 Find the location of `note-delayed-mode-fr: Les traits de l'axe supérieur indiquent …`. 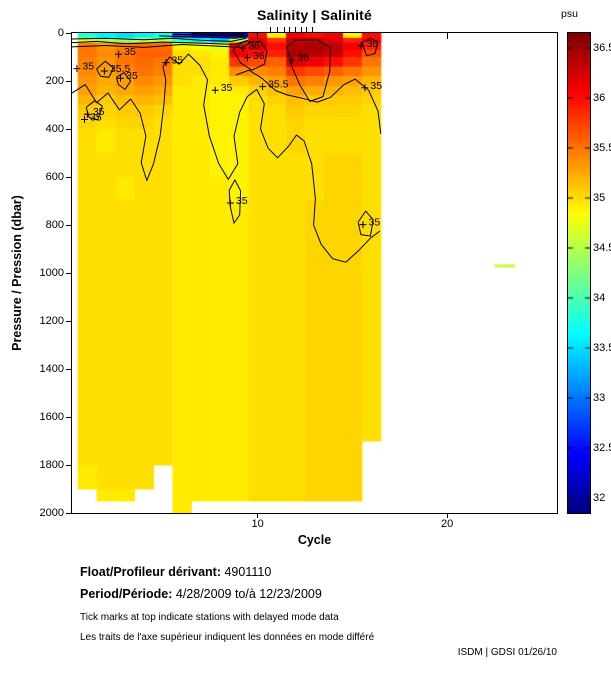

note-delayed-mode-fr: Les traits de l'axe supérieur indiquent … is located at coordinates (227, 637).